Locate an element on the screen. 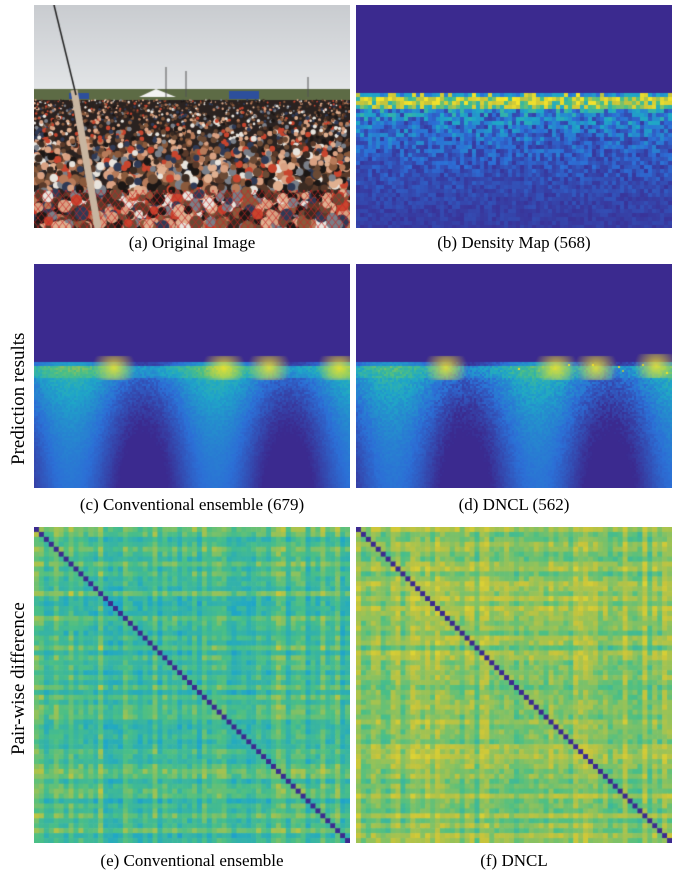  caption-c: (c) Conventional ensemble (679) is located at coordinates (192, 504).